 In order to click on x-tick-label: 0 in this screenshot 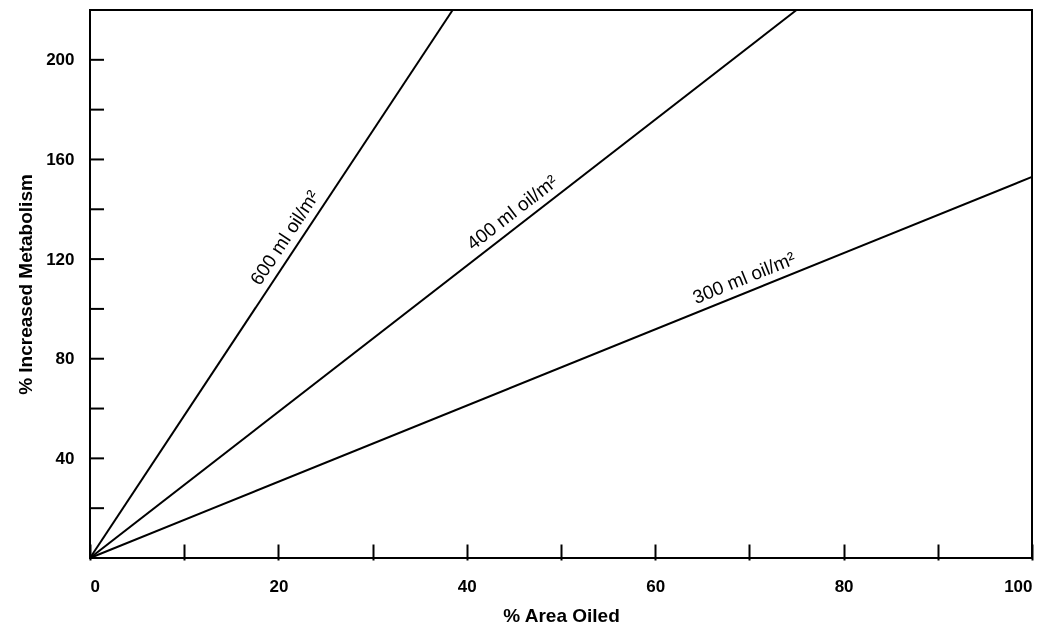, I will do `click(95, 586)`.